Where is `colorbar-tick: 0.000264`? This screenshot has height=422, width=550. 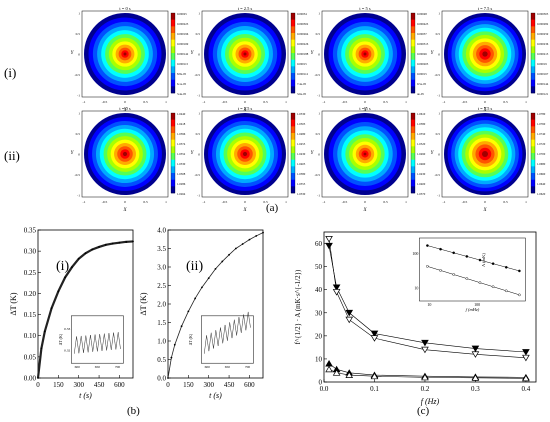
colorbar-tick: 0.000264 is located at coordinates (303, 34).